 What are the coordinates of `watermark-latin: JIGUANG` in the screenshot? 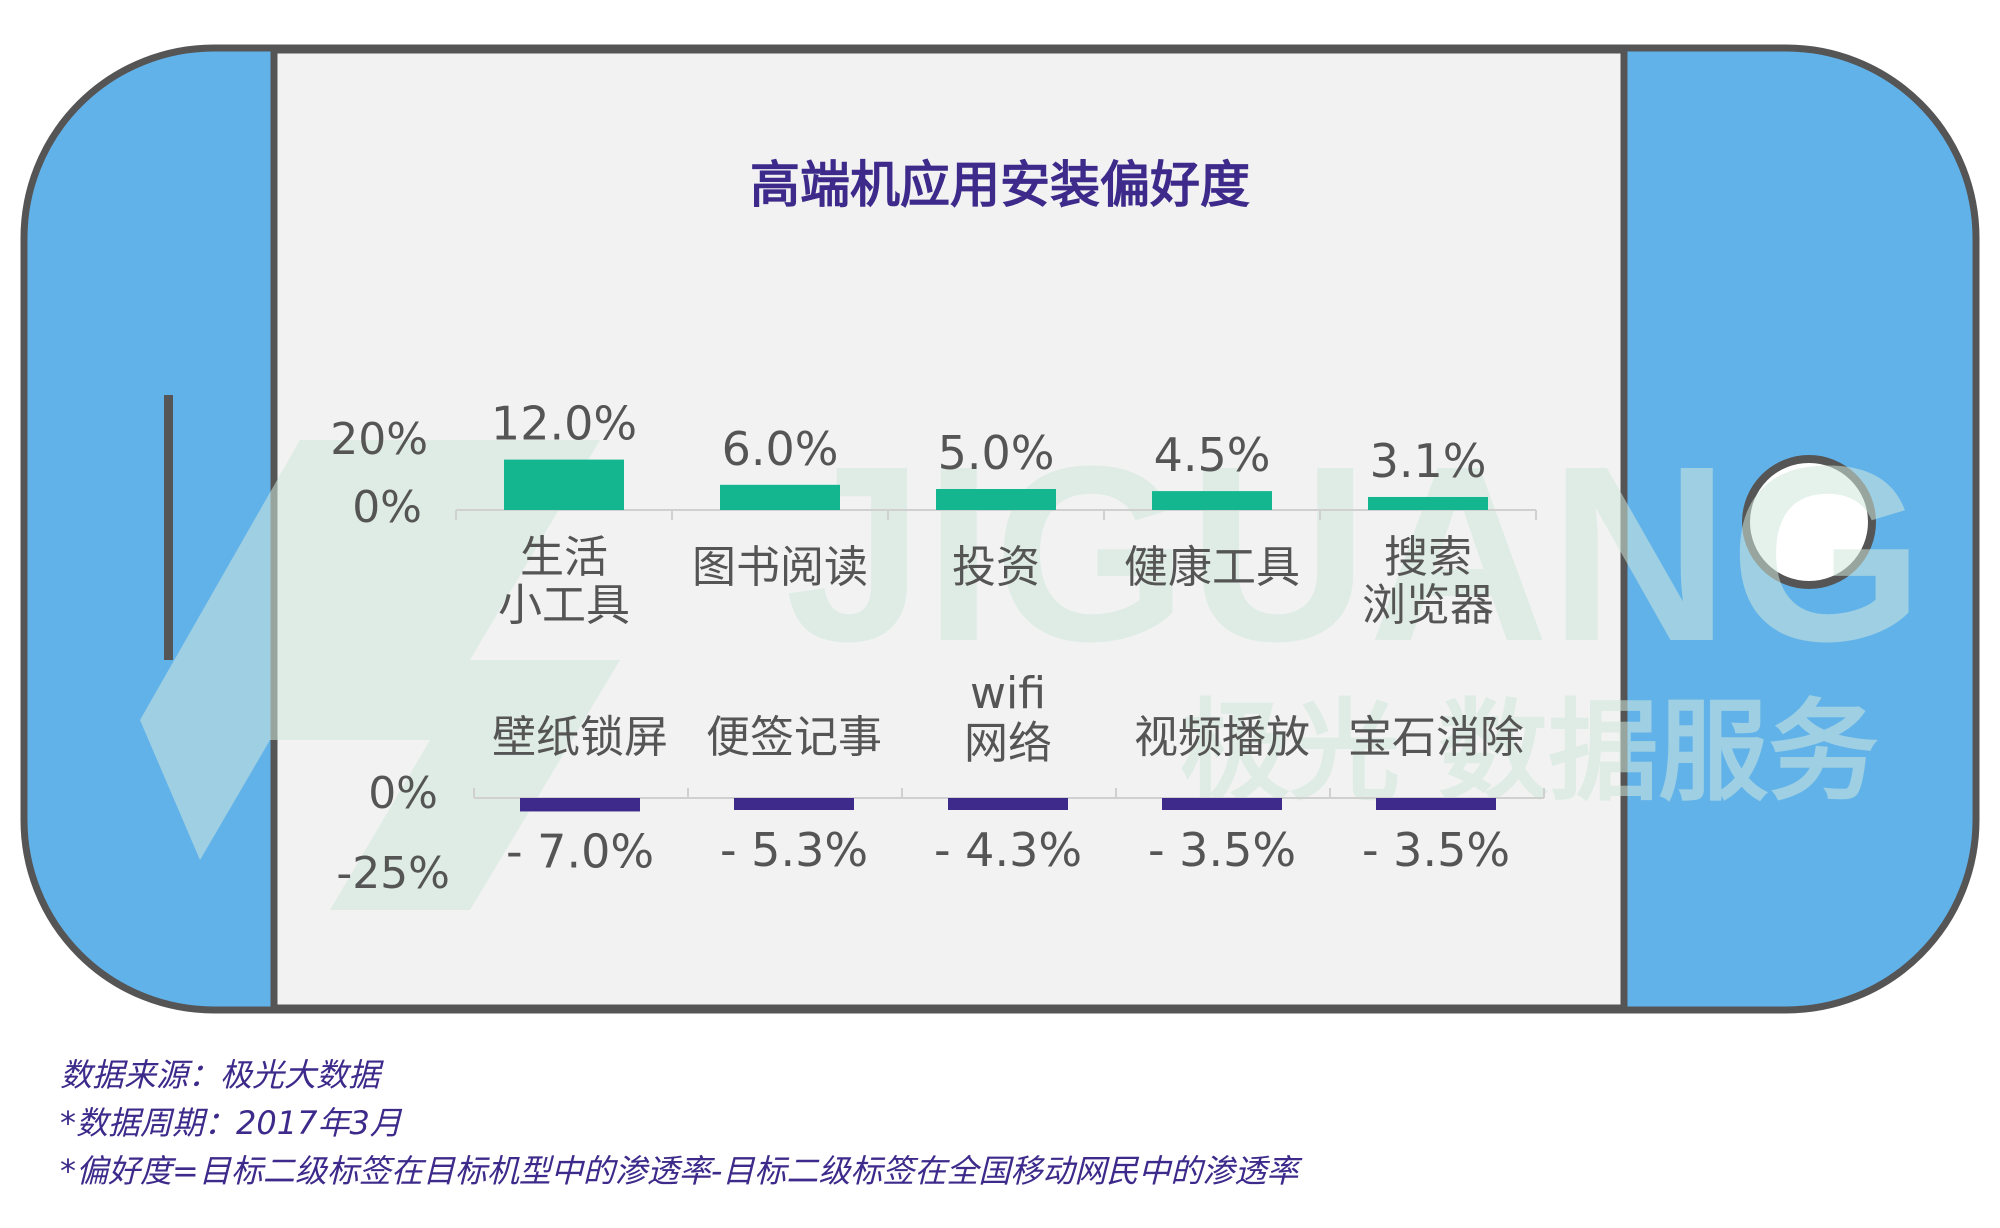 It's located at (1354, 553).